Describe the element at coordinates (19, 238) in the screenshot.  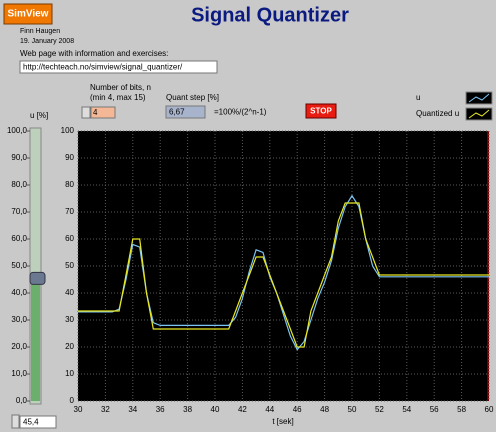
I see `slider-tick-label: 60,0` at that location.